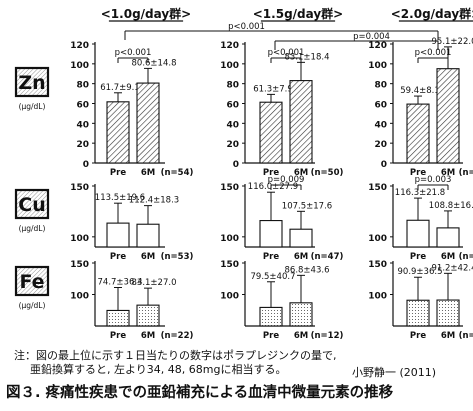 The width and height of the screenshot is (473, 411). What do you see at coordinates (31, 83) in the screenshot?
I see `element-label: Zn` at bounding box center [31, 83].